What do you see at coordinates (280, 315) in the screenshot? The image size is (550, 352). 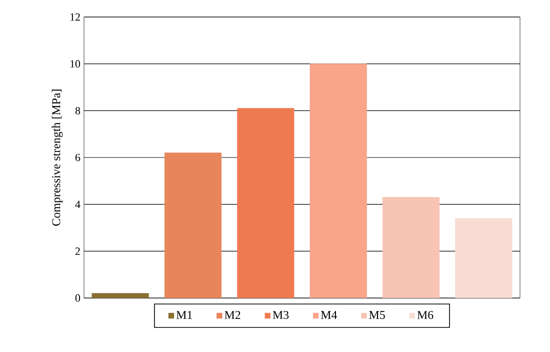 I see `legend-label: M3` at bounding box center [280, 315].